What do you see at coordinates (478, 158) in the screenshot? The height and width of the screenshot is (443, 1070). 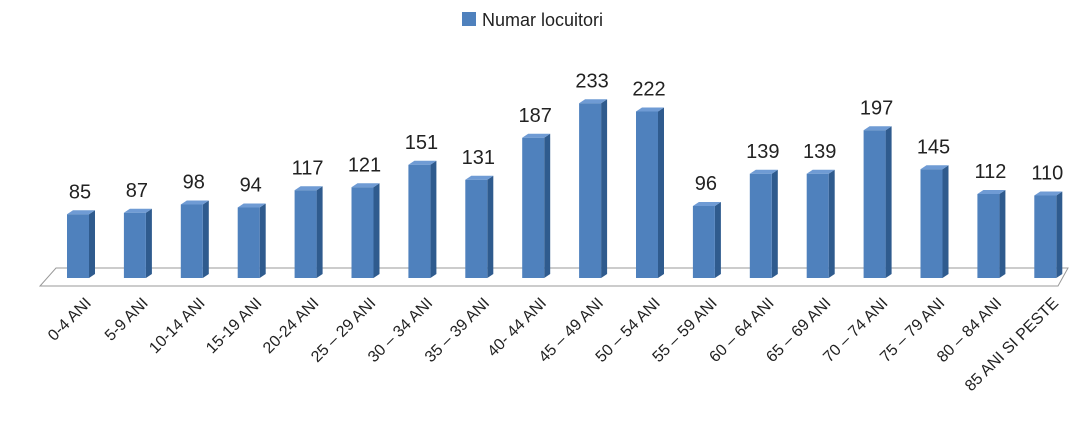 I see `data-label: 131` at bounding box center [478, 158].